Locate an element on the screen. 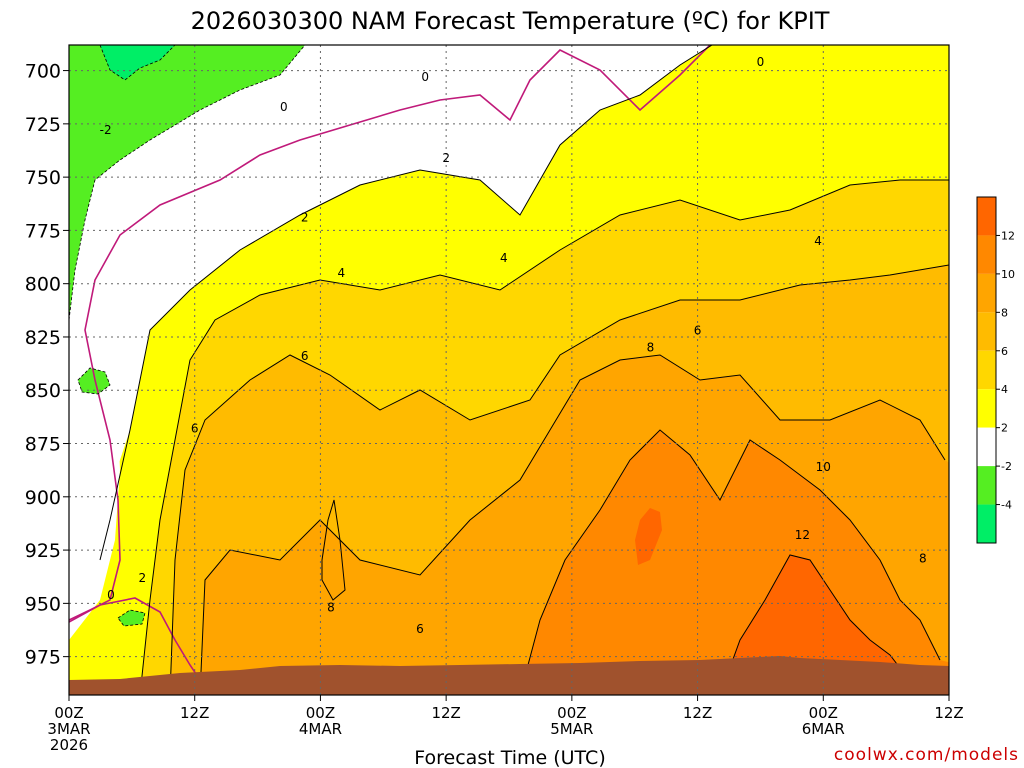 The height and width of the screenshot is (768, 1024). isotherm-label-12: 6 is located at coordinates (305, 356).